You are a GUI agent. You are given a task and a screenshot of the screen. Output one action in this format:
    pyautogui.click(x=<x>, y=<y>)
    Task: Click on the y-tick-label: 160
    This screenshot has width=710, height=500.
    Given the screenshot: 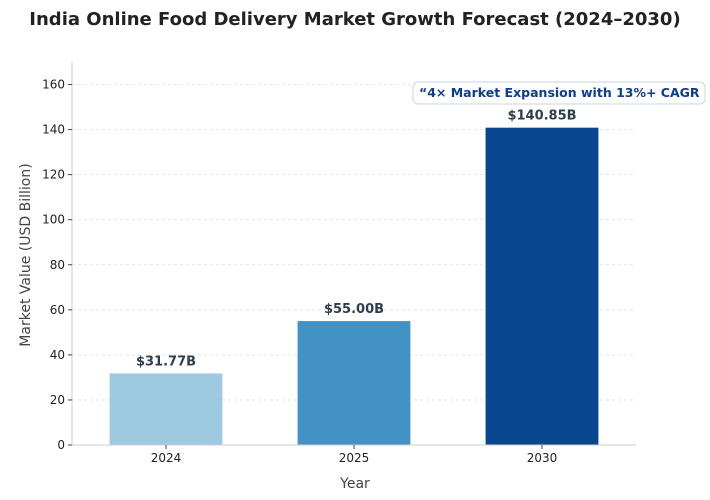 What is the action you would take?
    pyautogui.click(x=53, y=85)
    